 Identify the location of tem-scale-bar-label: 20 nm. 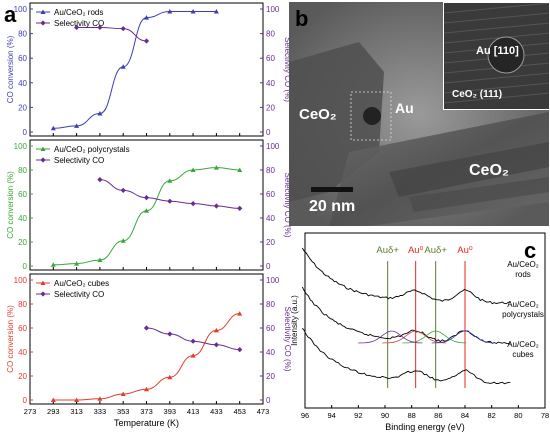
(332, 206).